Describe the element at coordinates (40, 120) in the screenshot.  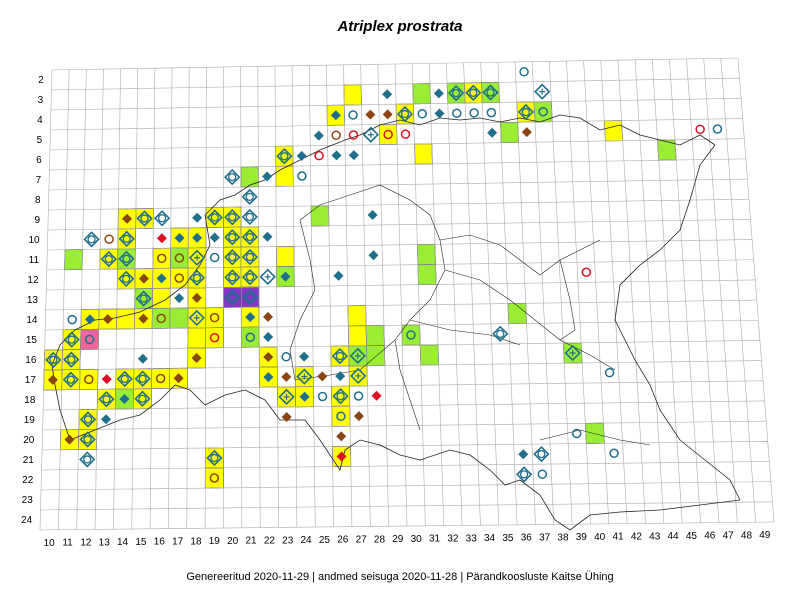
I see `row-label: 4` at that location.